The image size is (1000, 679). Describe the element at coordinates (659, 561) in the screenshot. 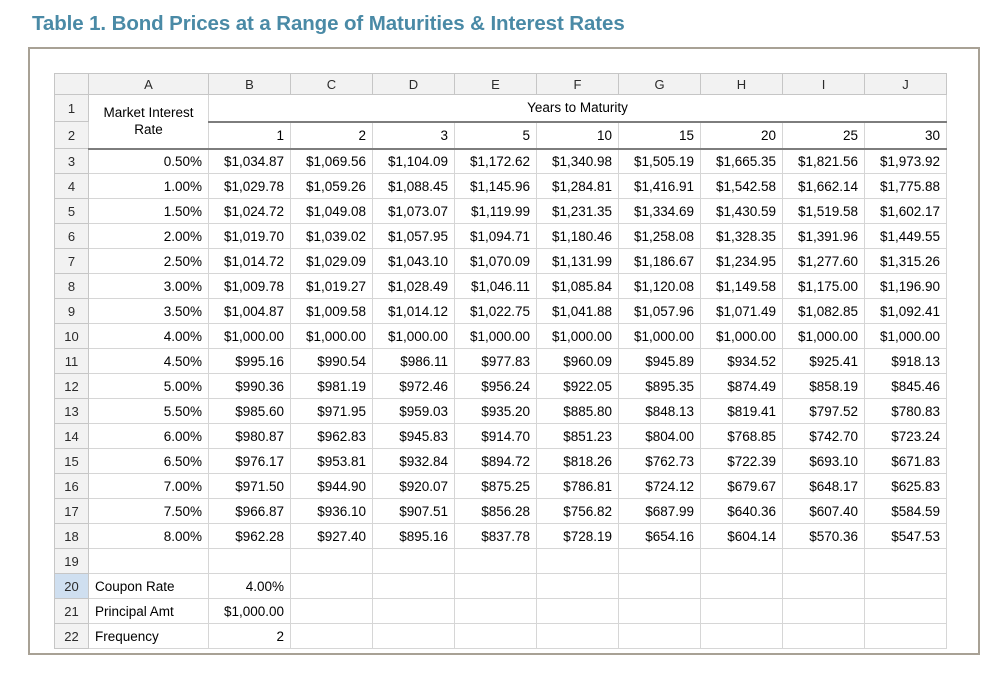

I see `cell-G19` at that location.